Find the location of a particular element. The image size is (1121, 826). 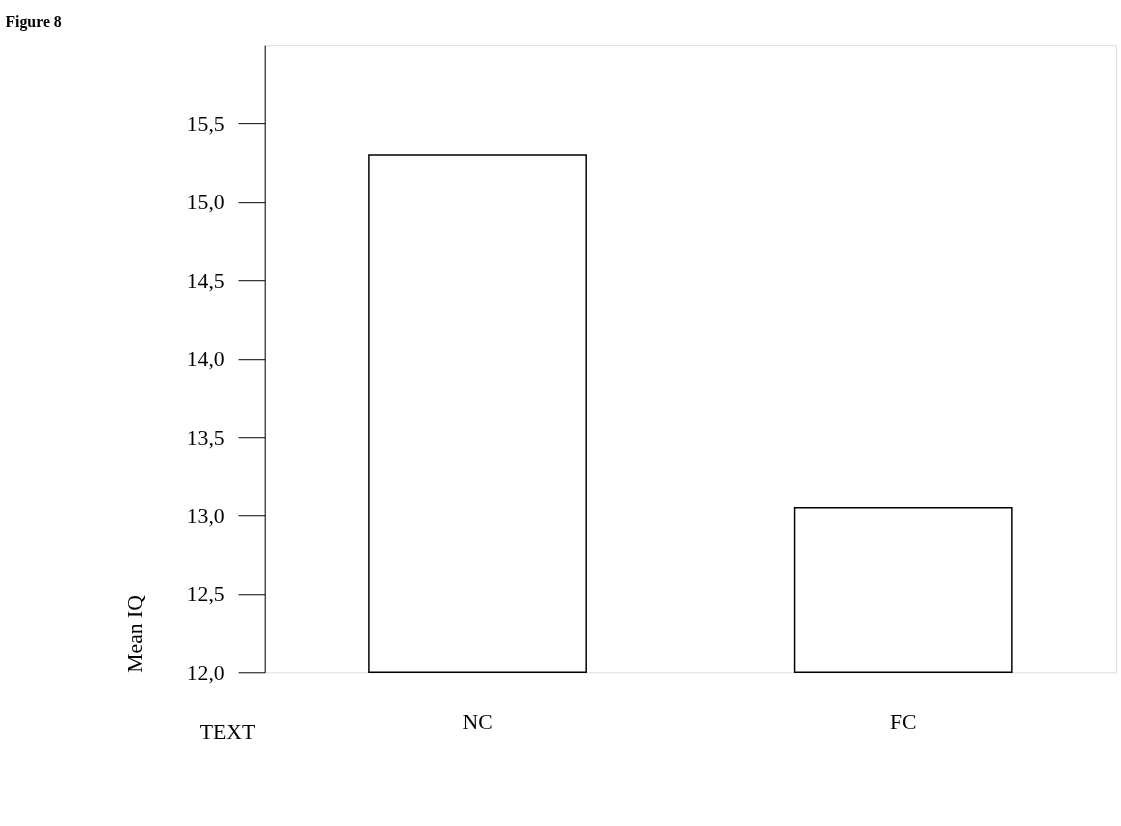

y-tick-label: 13,0 is located at coordinates (205, 515).